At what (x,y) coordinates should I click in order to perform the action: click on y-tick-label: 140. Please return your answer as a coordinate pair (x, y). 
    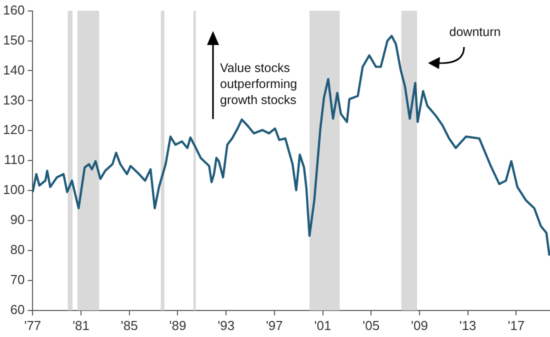
    Looking at the image, I should click on (13, 70).